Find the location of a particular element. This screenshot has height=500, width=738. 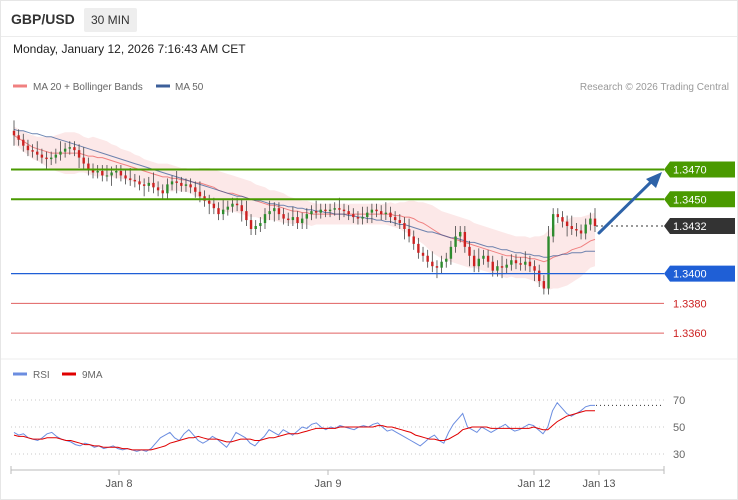

rsi-panel: 70 50 30 is located at coordinates (348, 428).